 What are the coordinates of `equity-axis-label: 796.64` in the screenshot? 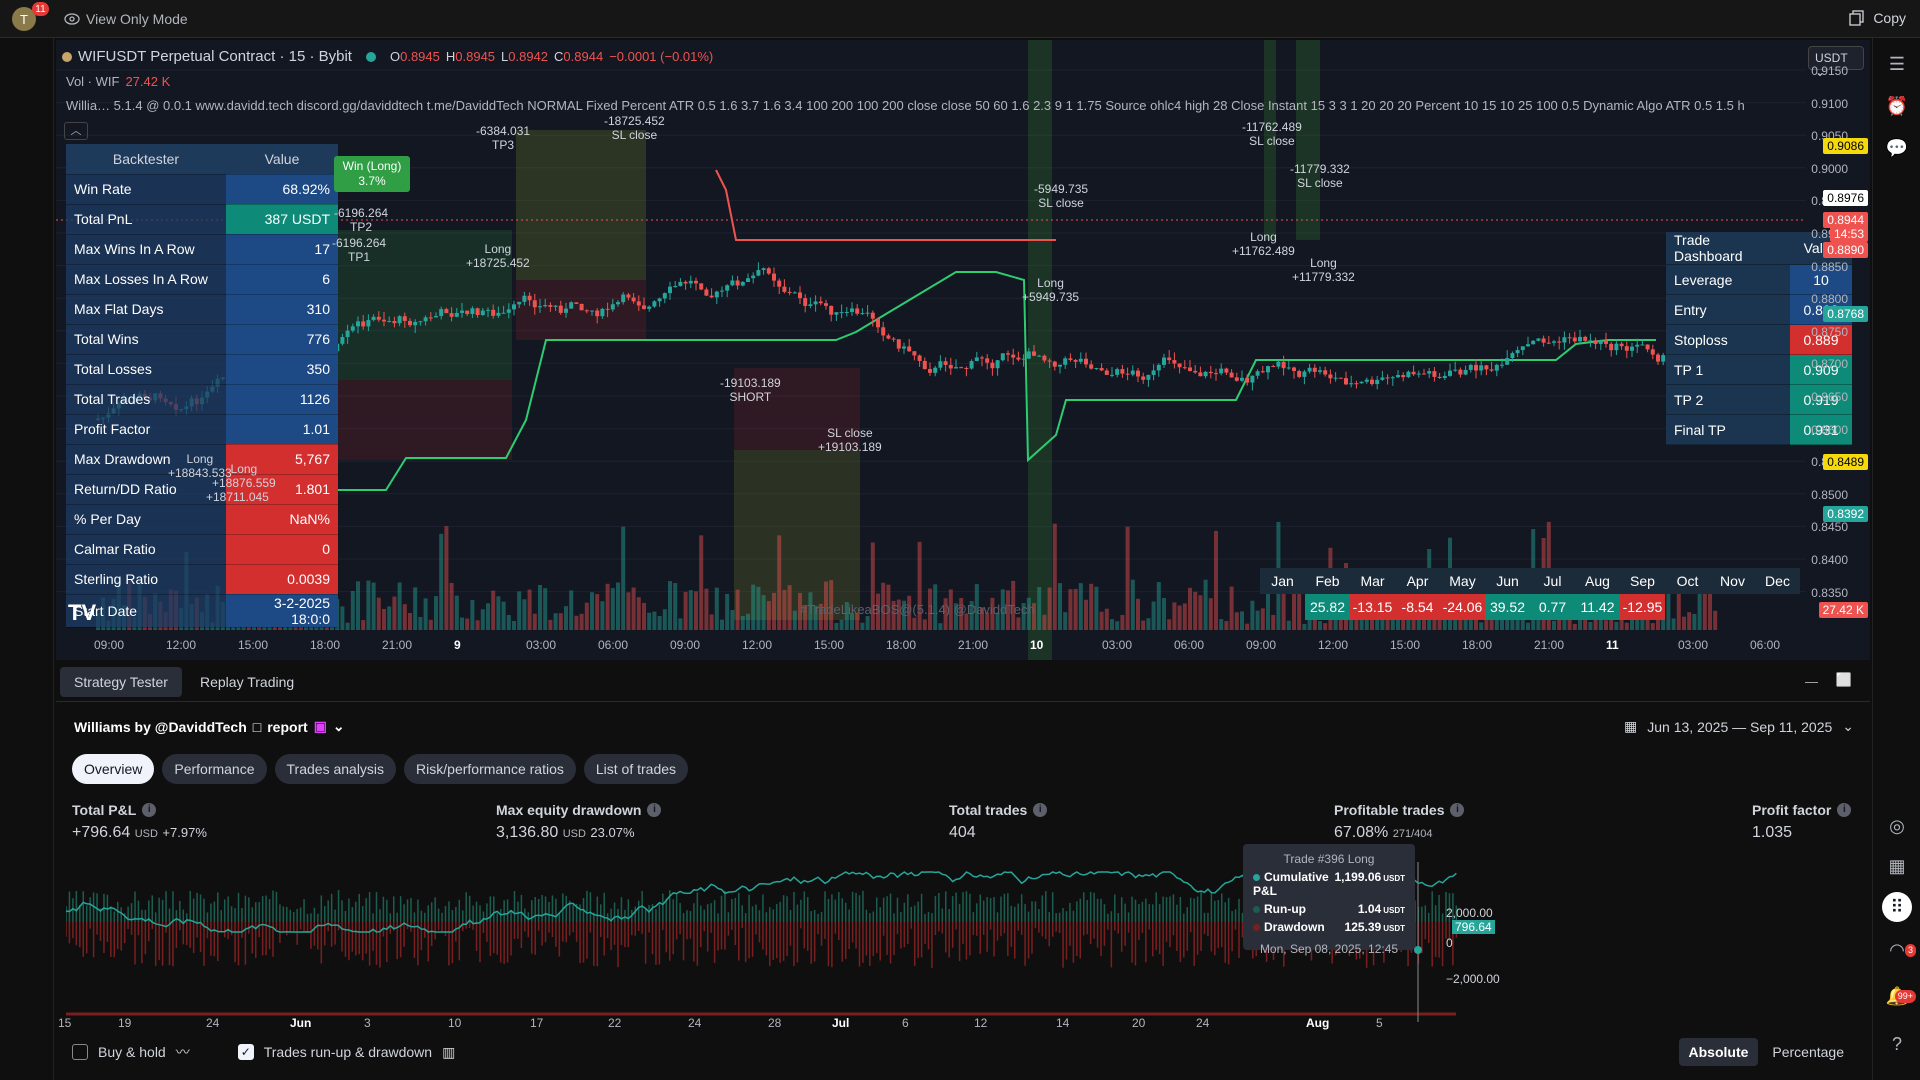 It's located at (1473, 927).